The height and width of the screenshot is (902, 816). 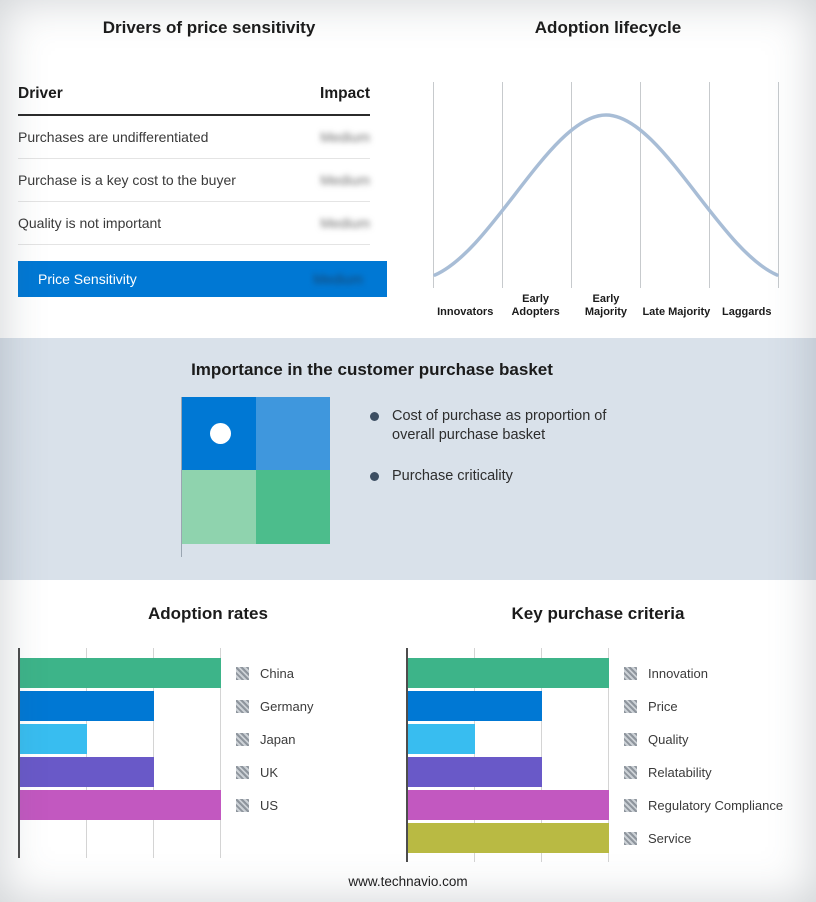 What do you see at coordinates (668, 739) in the screenshot?
I see `legend-label: Quality` at bounding box center [668, 739].